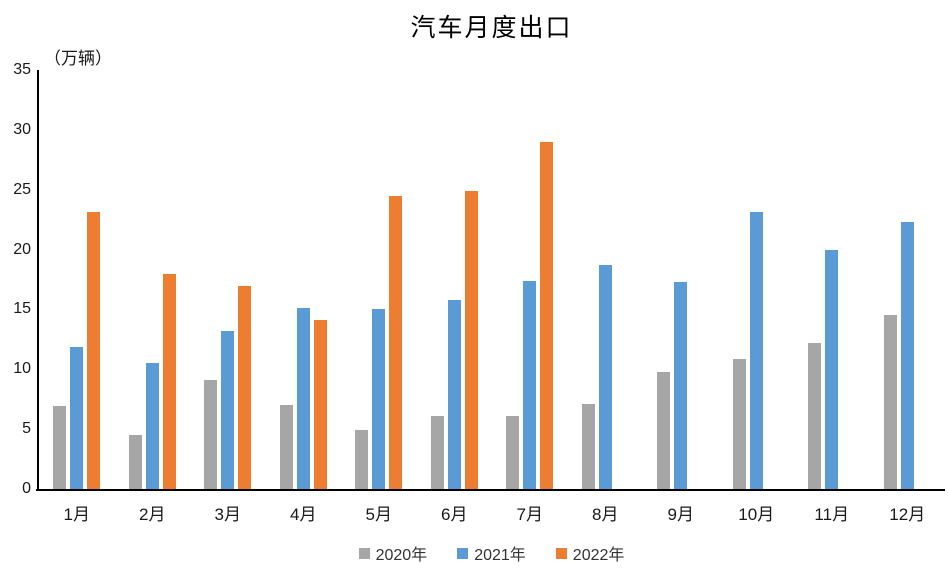 This screenshot has width=948, height=572. Describe the element at coordinates (530, 384) in the screenshot. I see `bar-2021年-7月` at that location.